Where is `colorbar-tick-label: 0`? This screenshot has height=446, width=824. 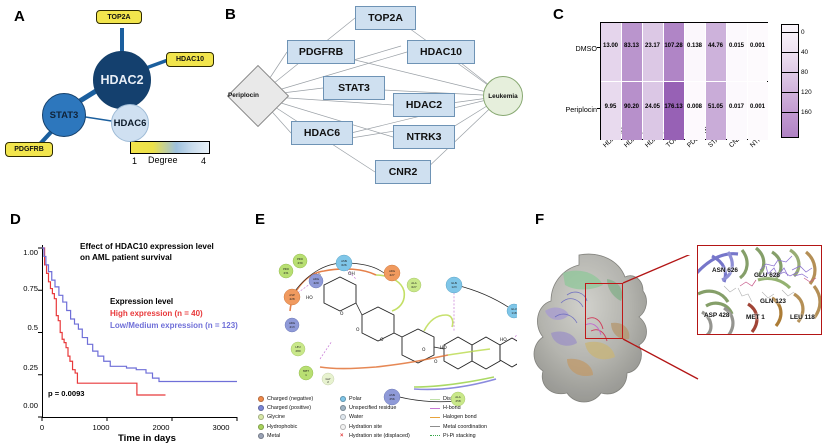 colorbar-tick-label: 0 is located at coordinates (803, 32).